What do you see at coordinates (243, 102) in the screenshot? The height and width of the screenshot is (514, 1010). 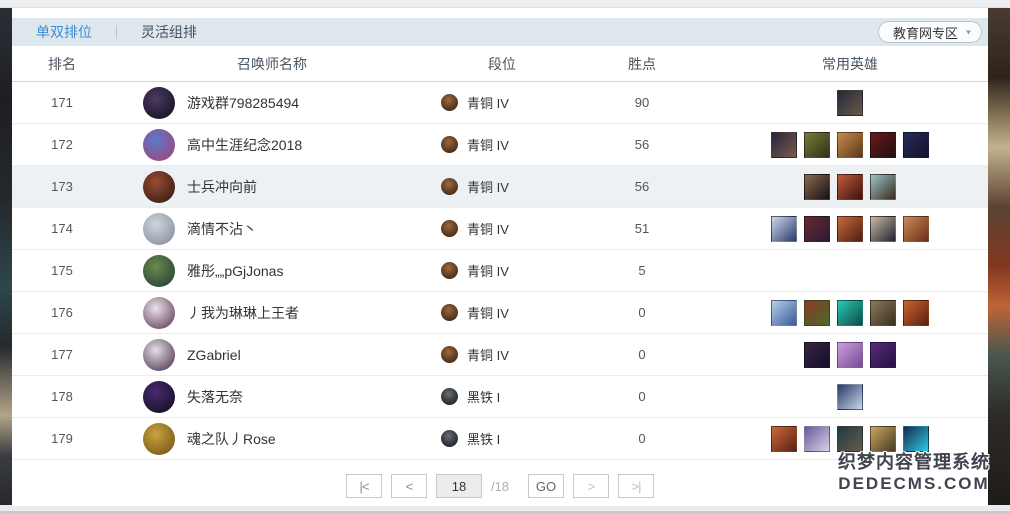 I see `summoner-name: 游戏群798285494` at bounding box center [243, 102].